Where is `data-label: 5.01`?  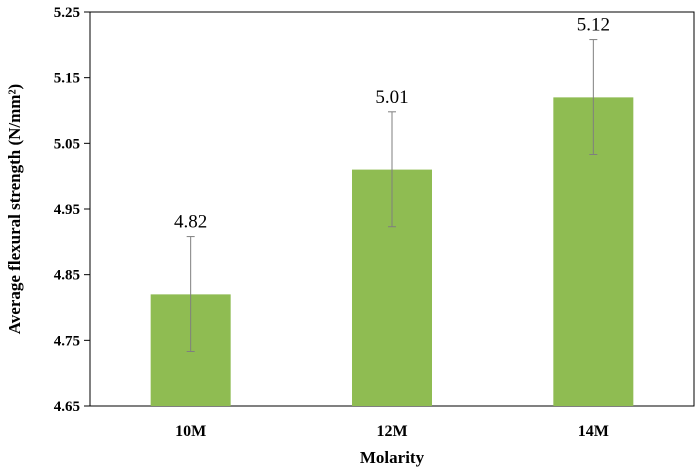
data-label: 5.01 is located at coordinates (391, 97).